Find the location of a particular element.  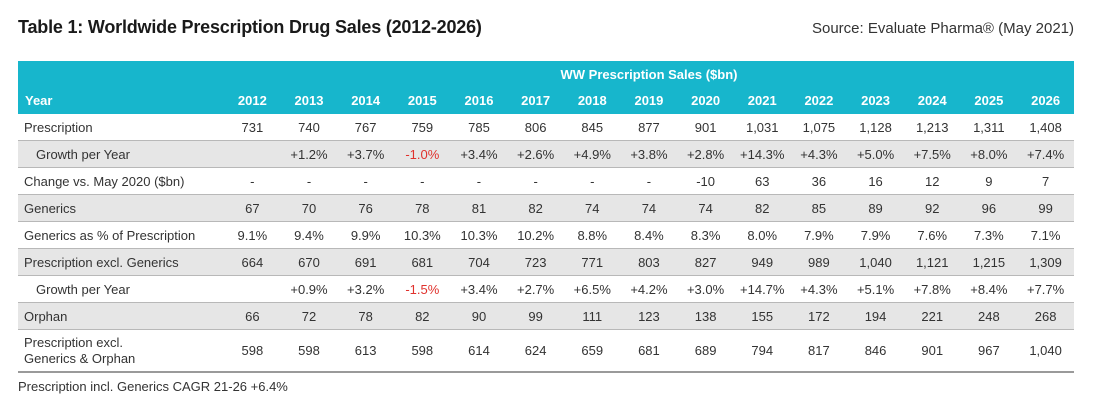

table-cell: 806 is located at coordinates (535, 127).